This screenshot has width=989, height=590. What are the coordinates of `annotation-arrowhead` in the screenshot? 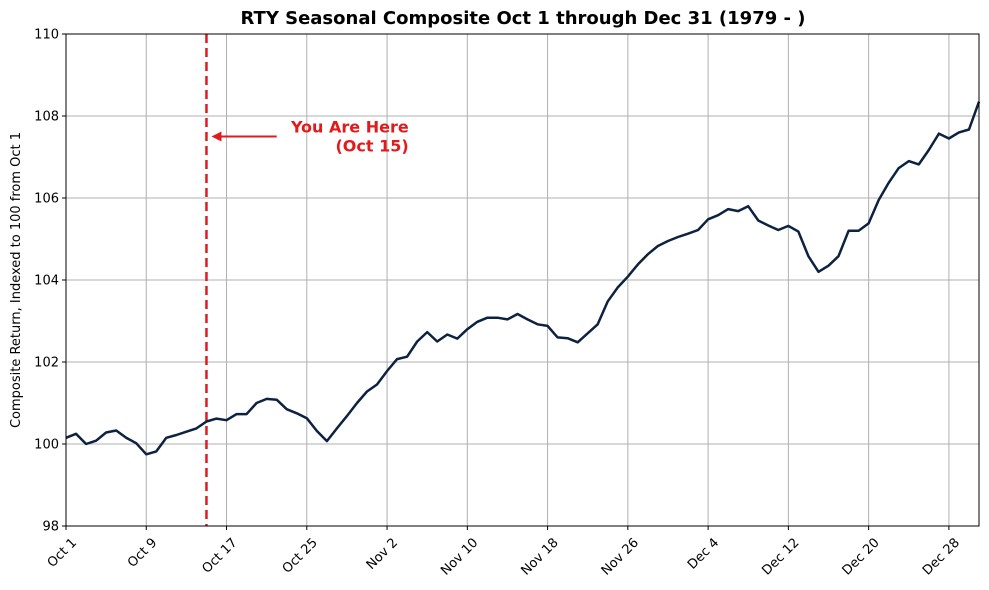 It's located at (216, 136).